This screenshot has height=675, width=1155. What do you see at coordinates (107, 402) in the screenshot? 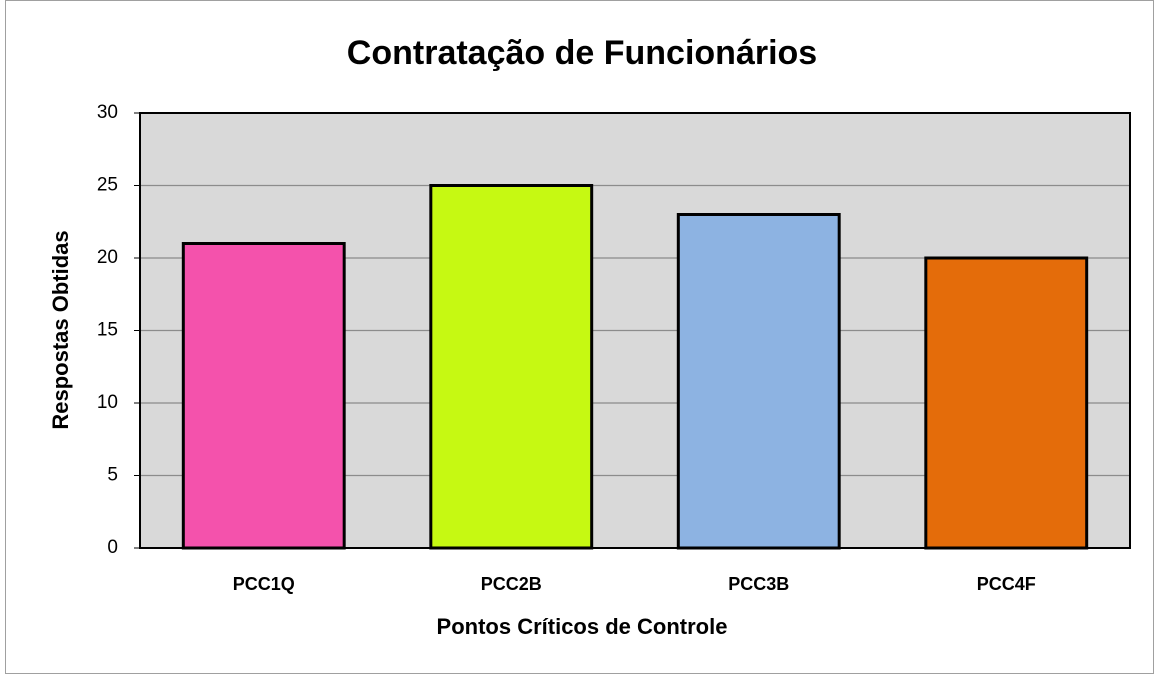
I see `y-tick-label: 10` at bounding box center [107, 402].